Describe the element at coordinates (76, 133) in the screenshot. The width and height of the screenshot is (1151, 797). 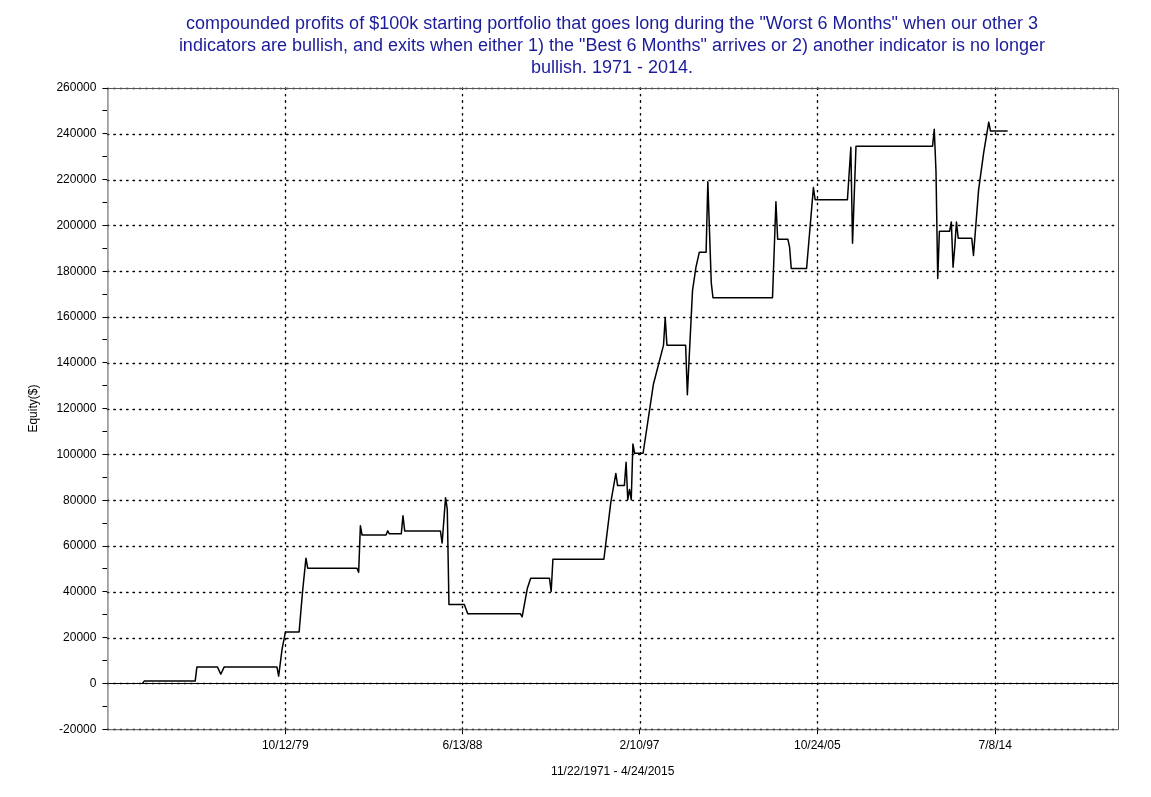
I see `y-tick-label: 240000` at that location.